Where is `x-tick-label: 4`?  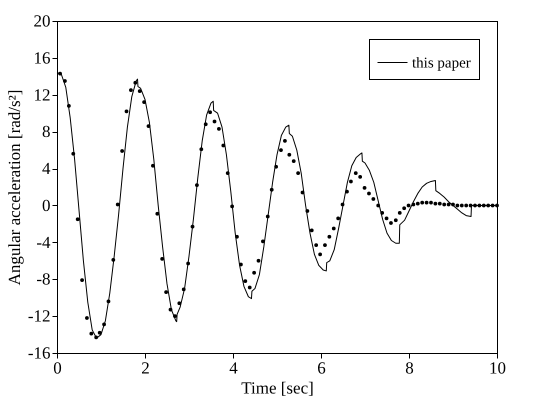 x-tick-label: 4 is located at coordinates (233, 368).